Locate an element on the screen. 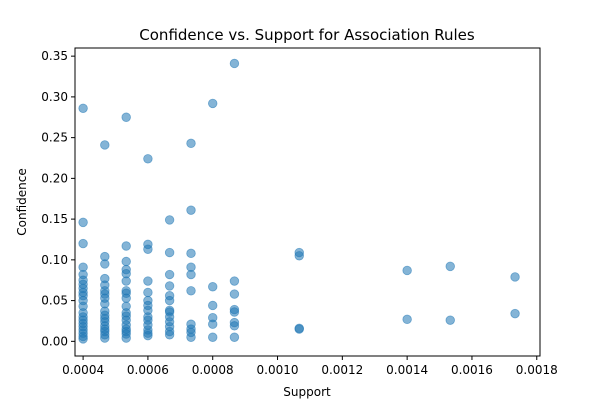 This screenshot has height=400, width=600. y-tick-label: 0.30 is located at coordinates (54, 97).